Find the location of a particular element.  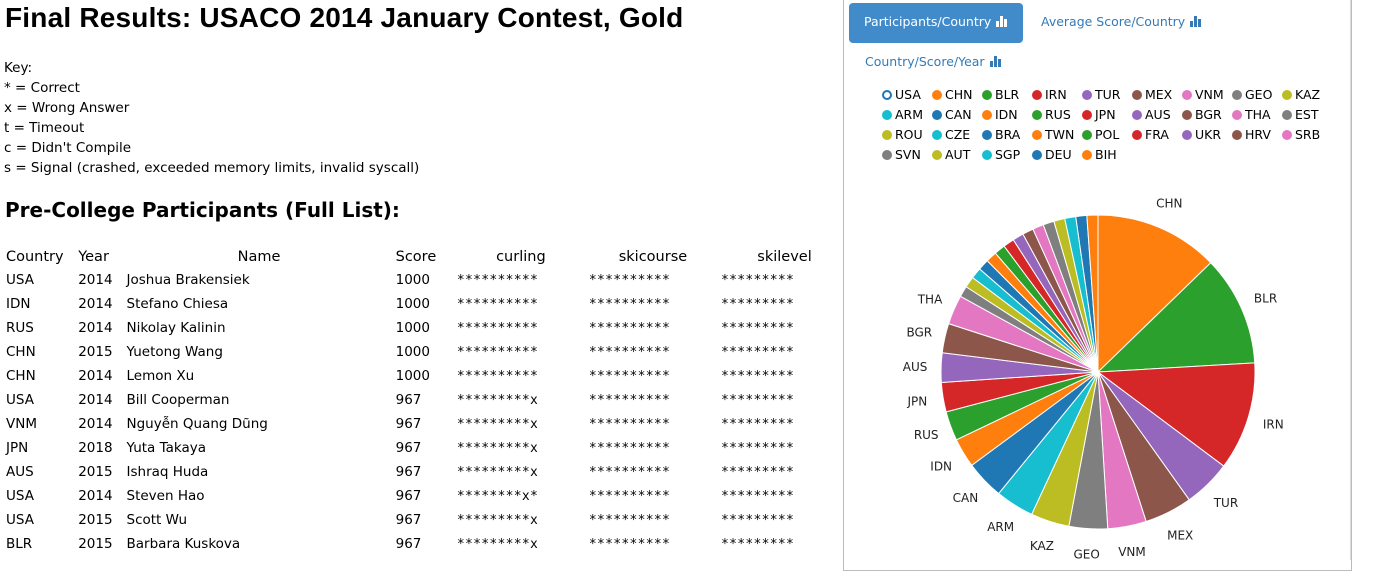

bar-chart-icon is located at coordinates (1196, 23).